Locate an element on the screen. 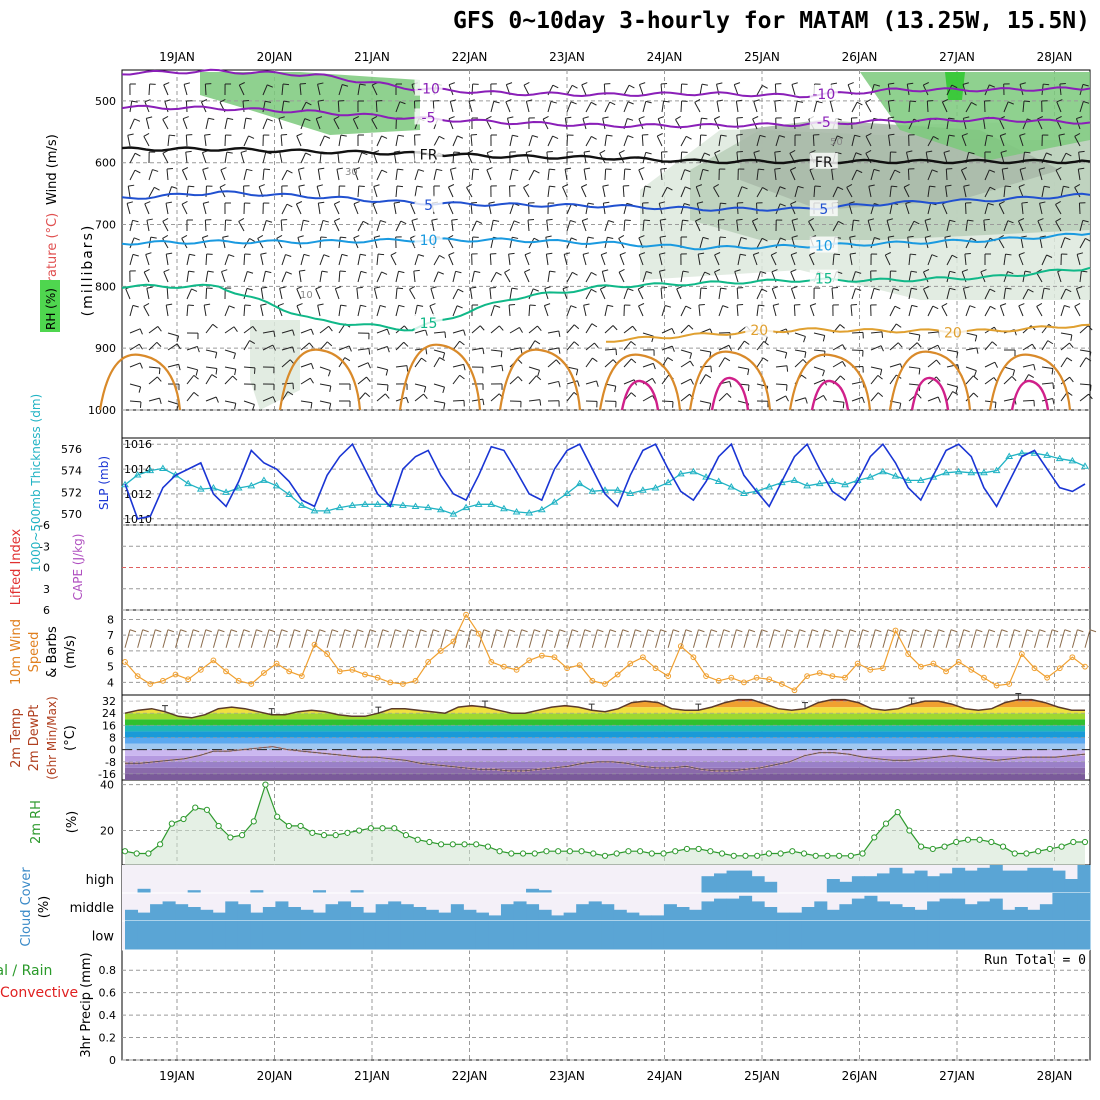 The width and height of the screenshot is (1100, 1100). ytick-p-900: 900 is located at coordinates (105, 348).